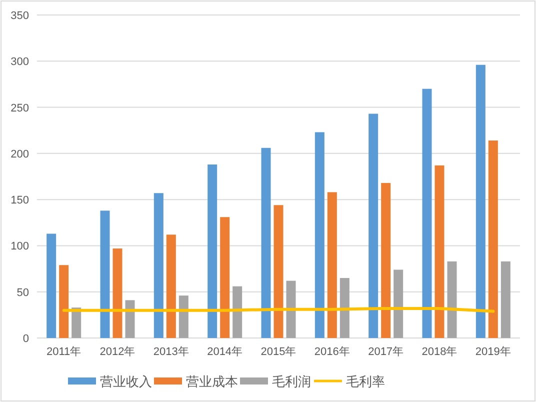  What do you see at coordinates (19, 108) in the screenshot?
I see `y-tick-label: 250` at bounding box center [19, 108].